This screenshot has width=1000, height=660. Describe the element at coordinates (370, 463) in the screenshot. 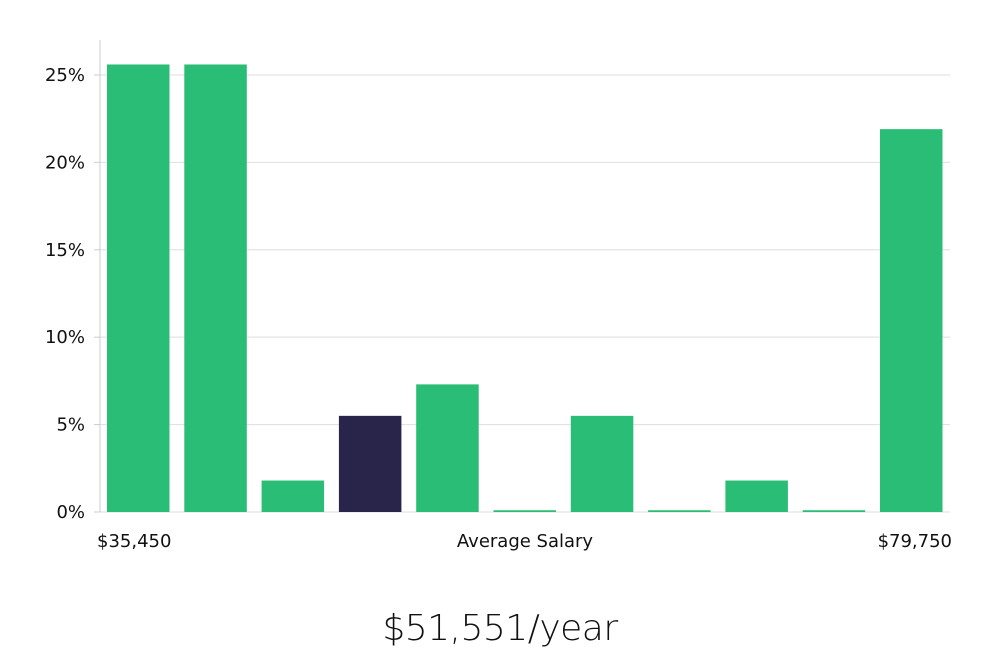

I see `highlighted-bar` at that location.